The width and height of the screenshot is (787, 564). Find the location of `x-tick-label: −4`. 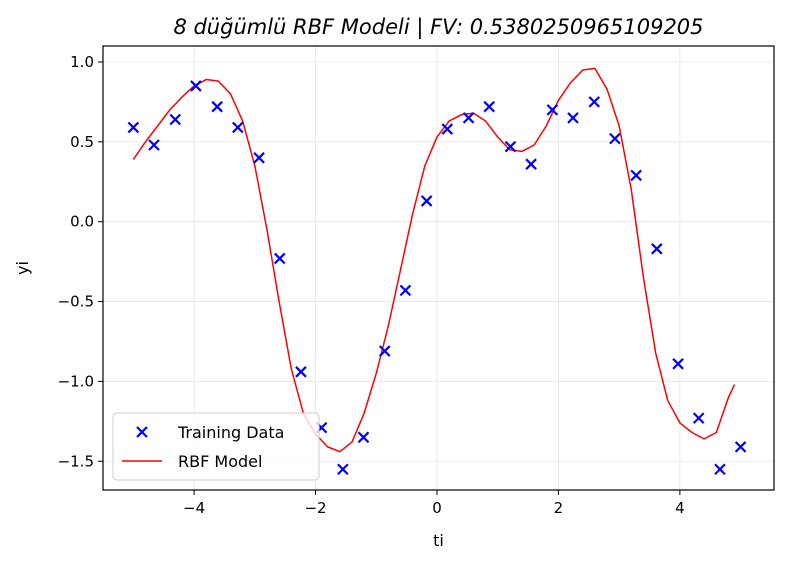

x-tick-label: −4 is located at coordinates (194, 508).